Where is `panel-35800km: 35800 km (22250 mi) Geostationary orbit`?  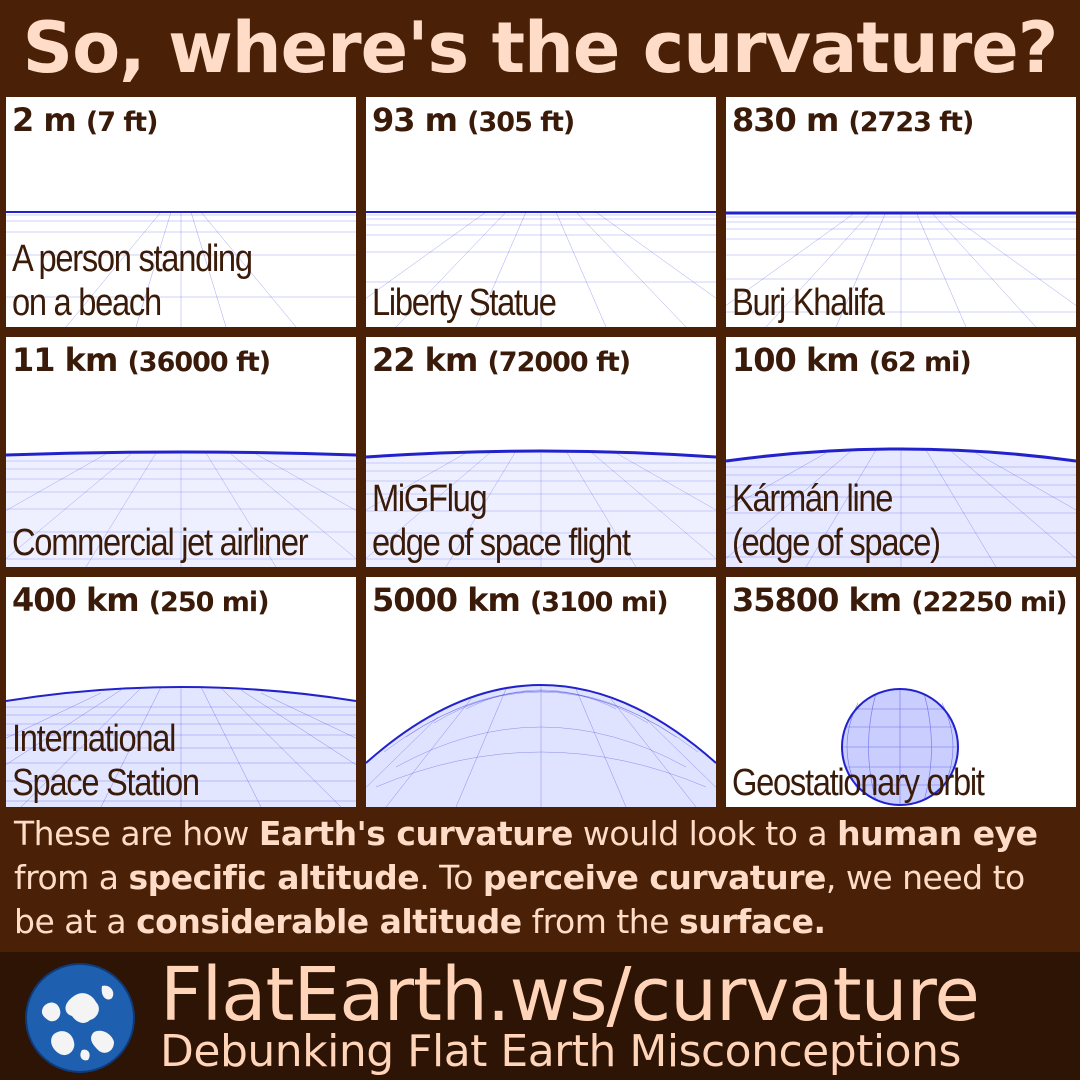 panel-35800km: 35800 km (22250 mi) Geostationary orbit is located at coordinates (901, 692).